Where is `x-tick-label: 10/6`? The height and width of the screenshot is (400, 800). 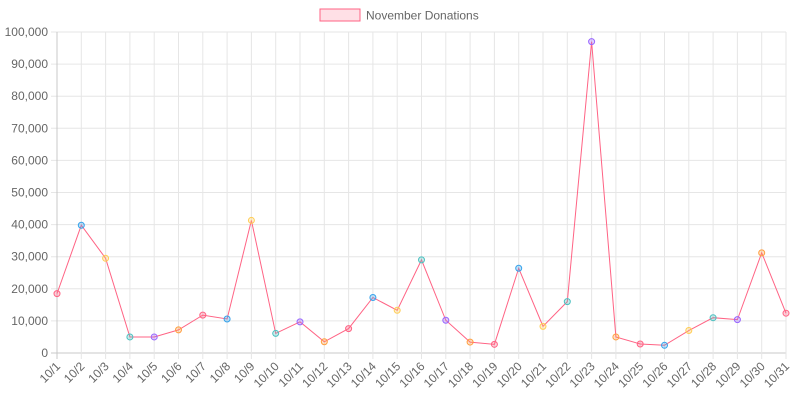 x-tick-label: 10/6 is located at coordinates (171, 372).